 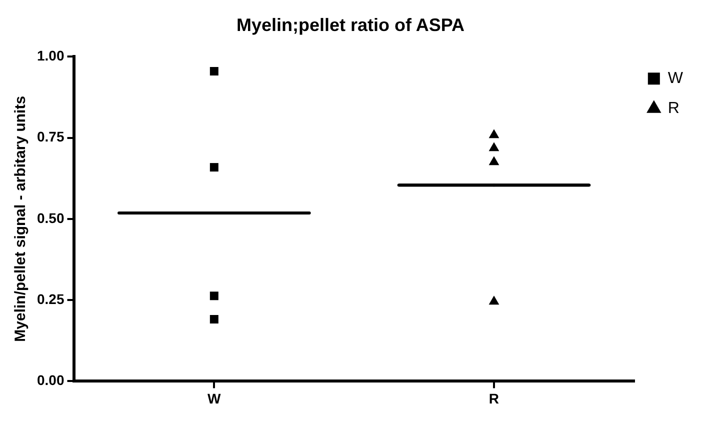 What do you see at coordinates (21, 219) in the screenshot?
I see `y-axis-title: Myelin/pellet signal - arbitary units` at bounding box center [21, 219].